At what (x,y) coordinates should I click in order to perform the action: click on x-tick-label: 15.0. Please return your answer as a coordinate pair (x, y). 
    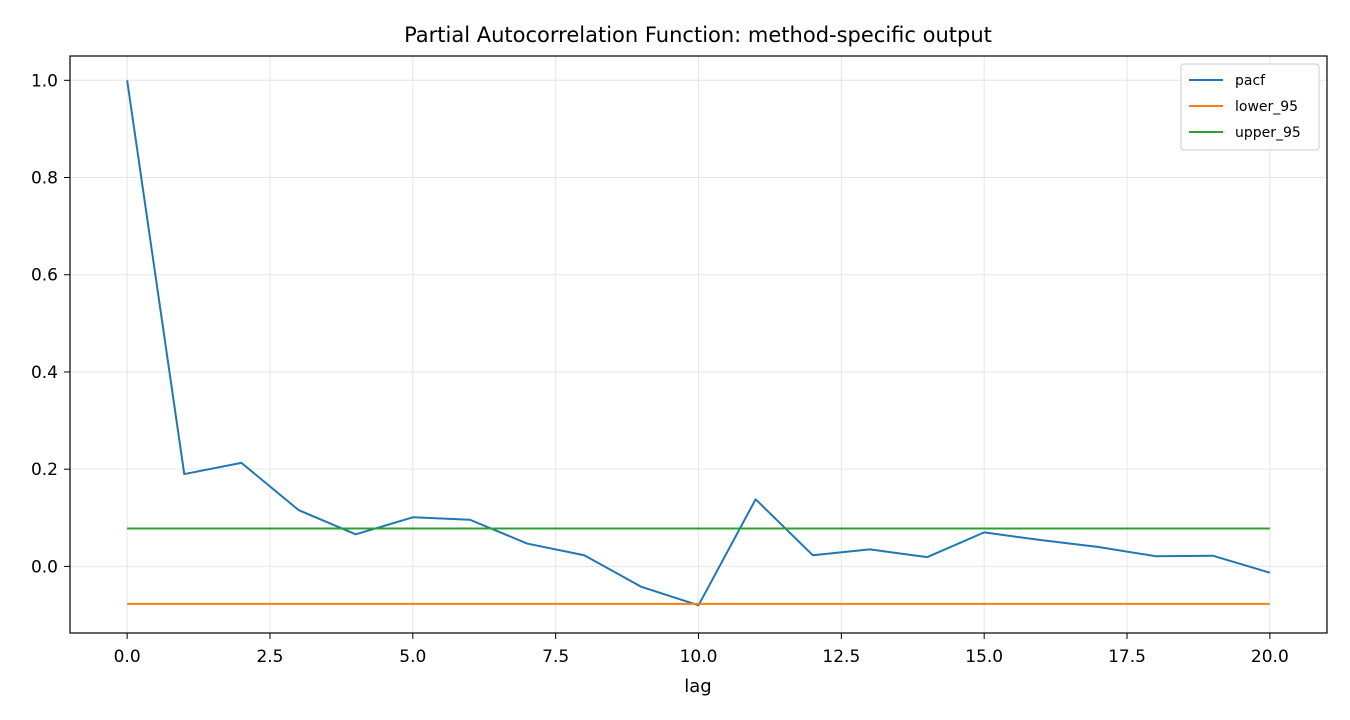
    Looking at the image, I should click on (984, 657).